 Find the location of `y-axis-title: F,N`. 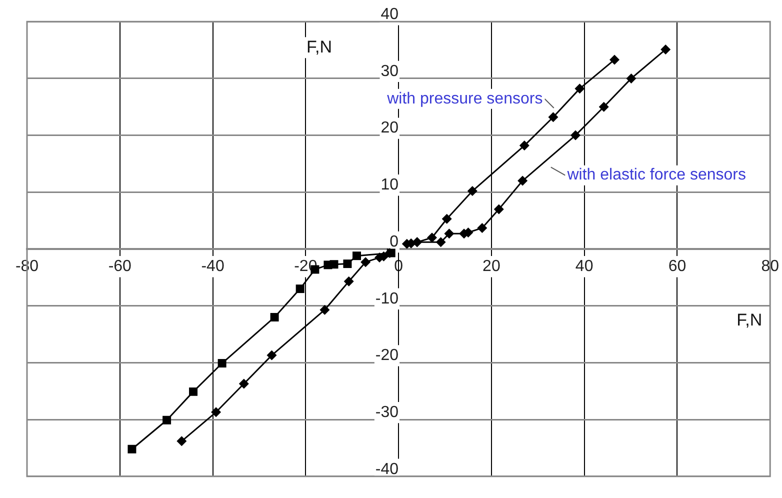

y-axis-title: F,N is located at coordinates (319, 46).